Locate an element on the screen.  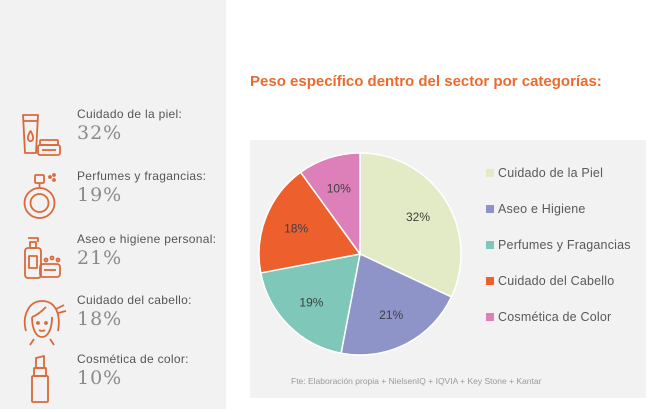
pie-slice-label: 32% is located at coordinates (418, 217).